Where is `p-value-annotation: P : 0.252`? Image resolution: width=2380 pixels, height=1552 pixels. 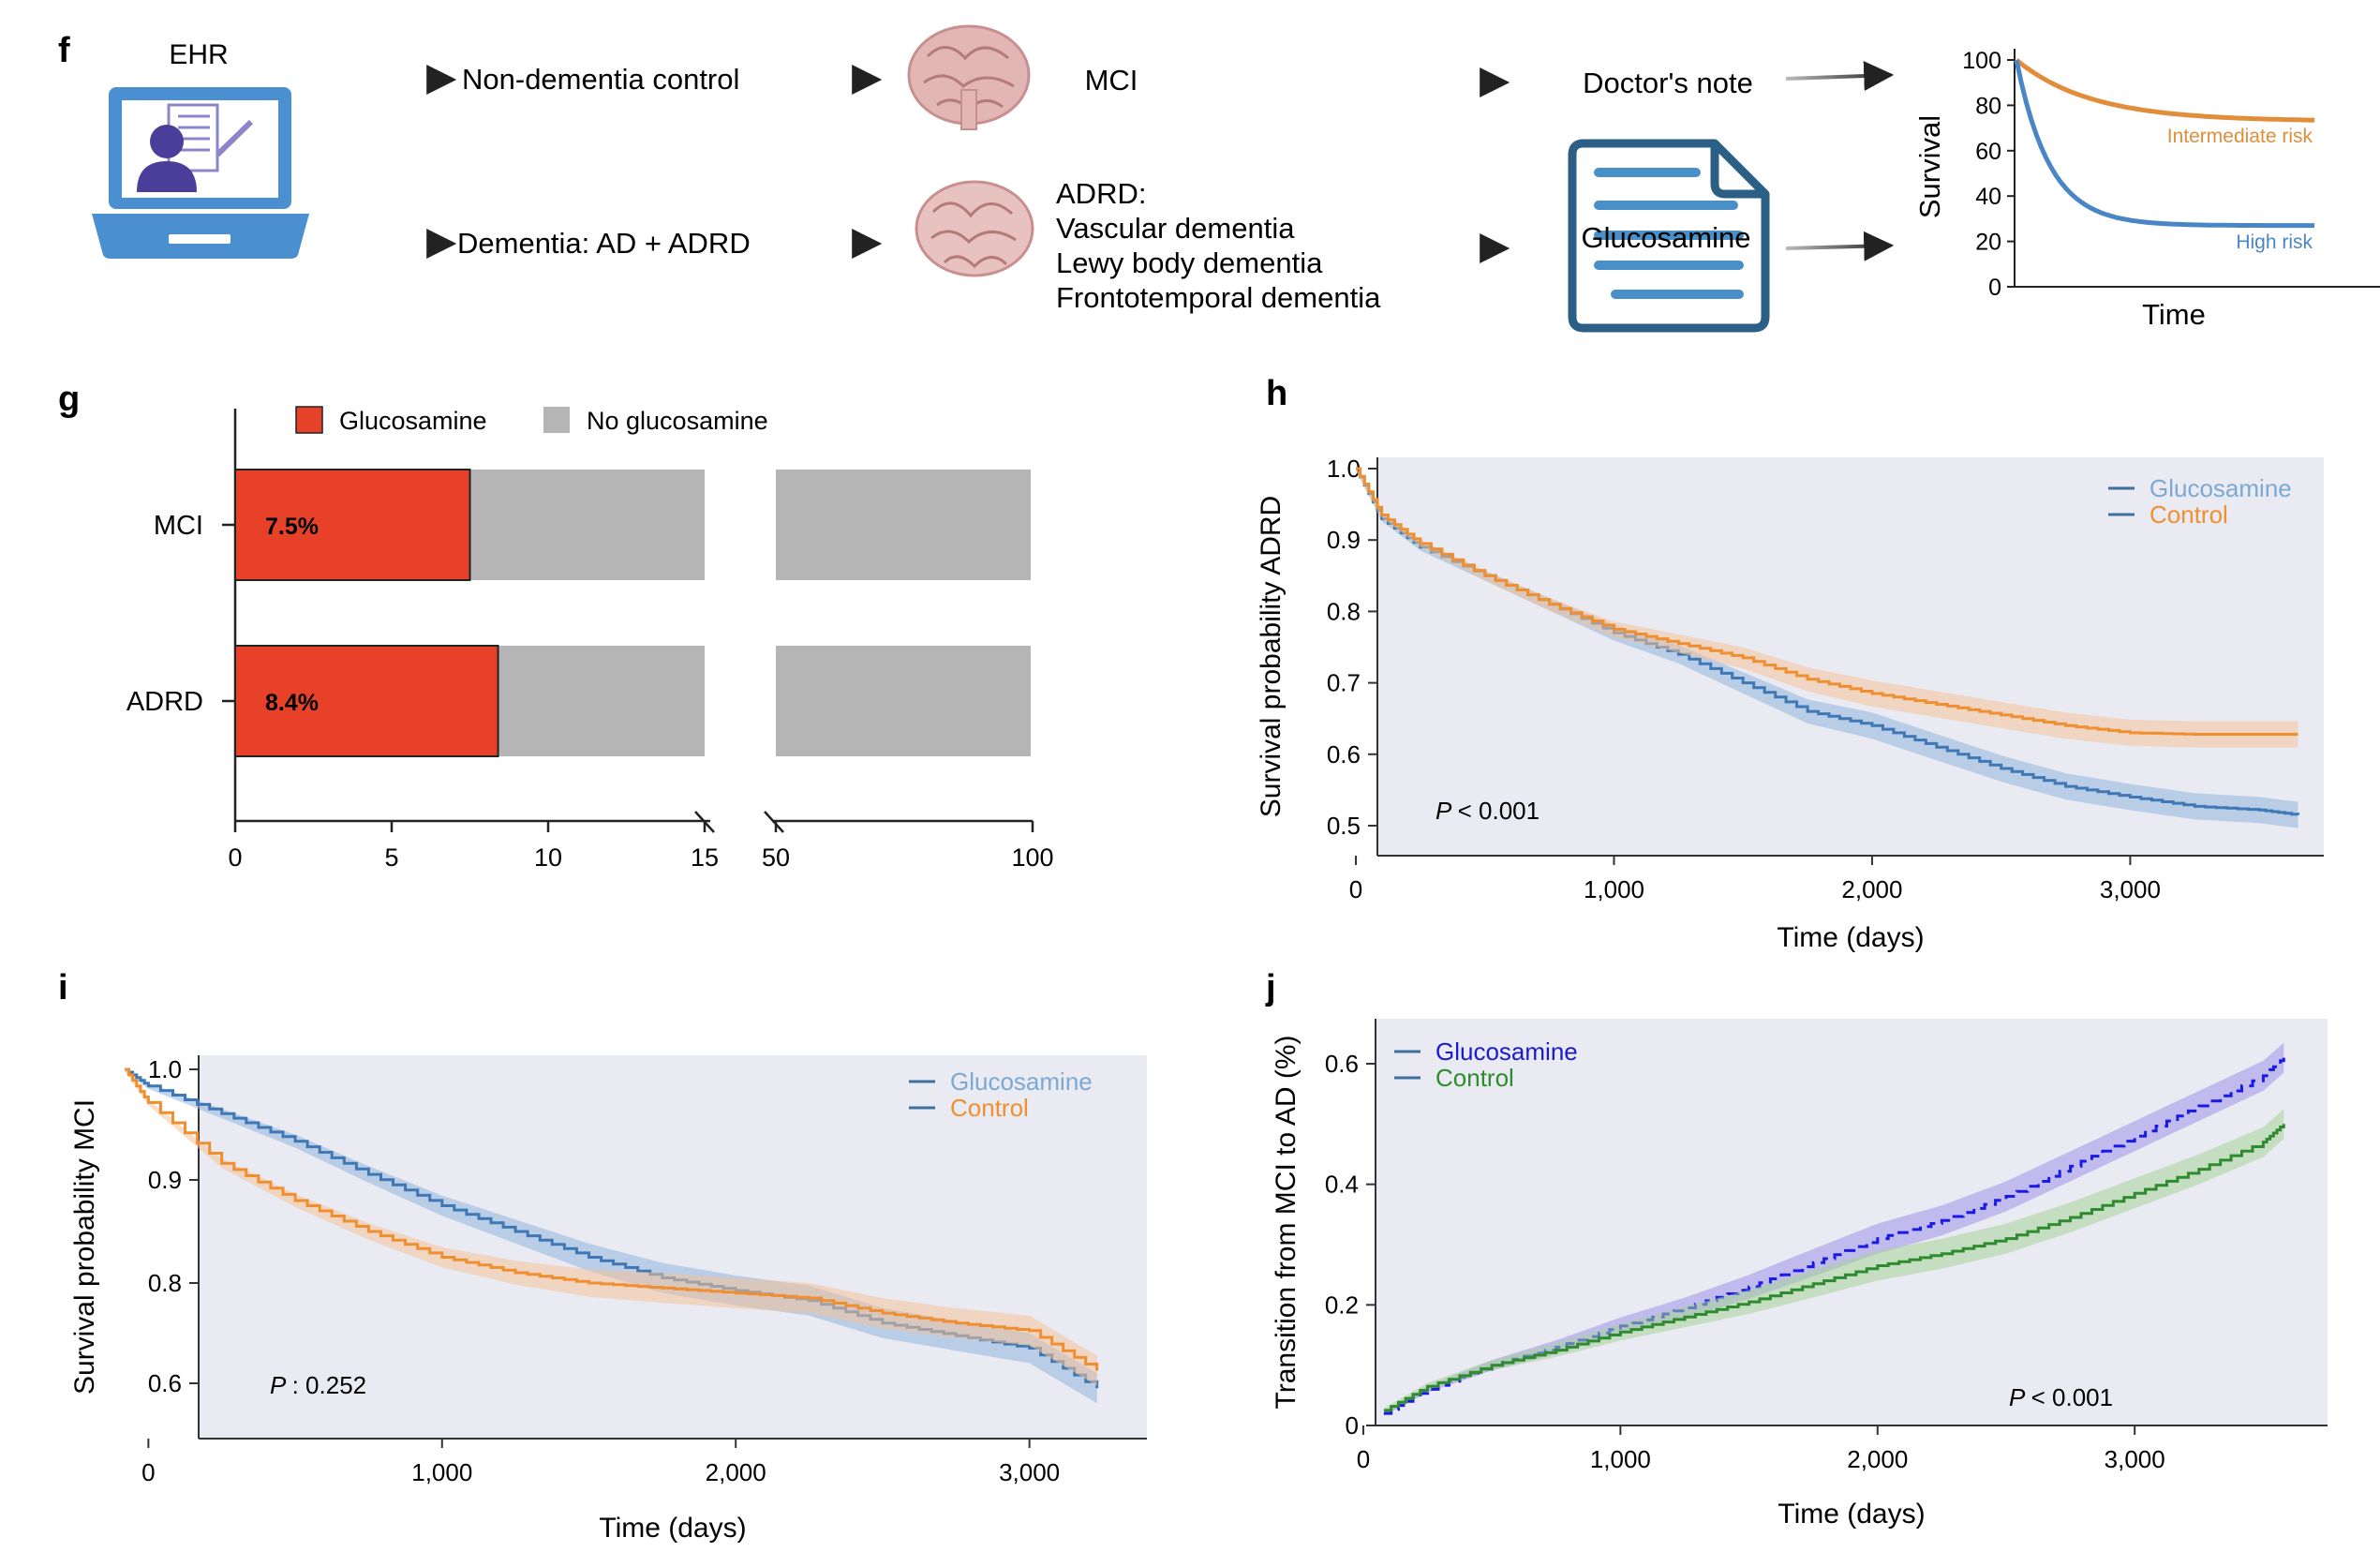 p-value-annotation: P : 0.252 is located at coordinates (318, 1385).